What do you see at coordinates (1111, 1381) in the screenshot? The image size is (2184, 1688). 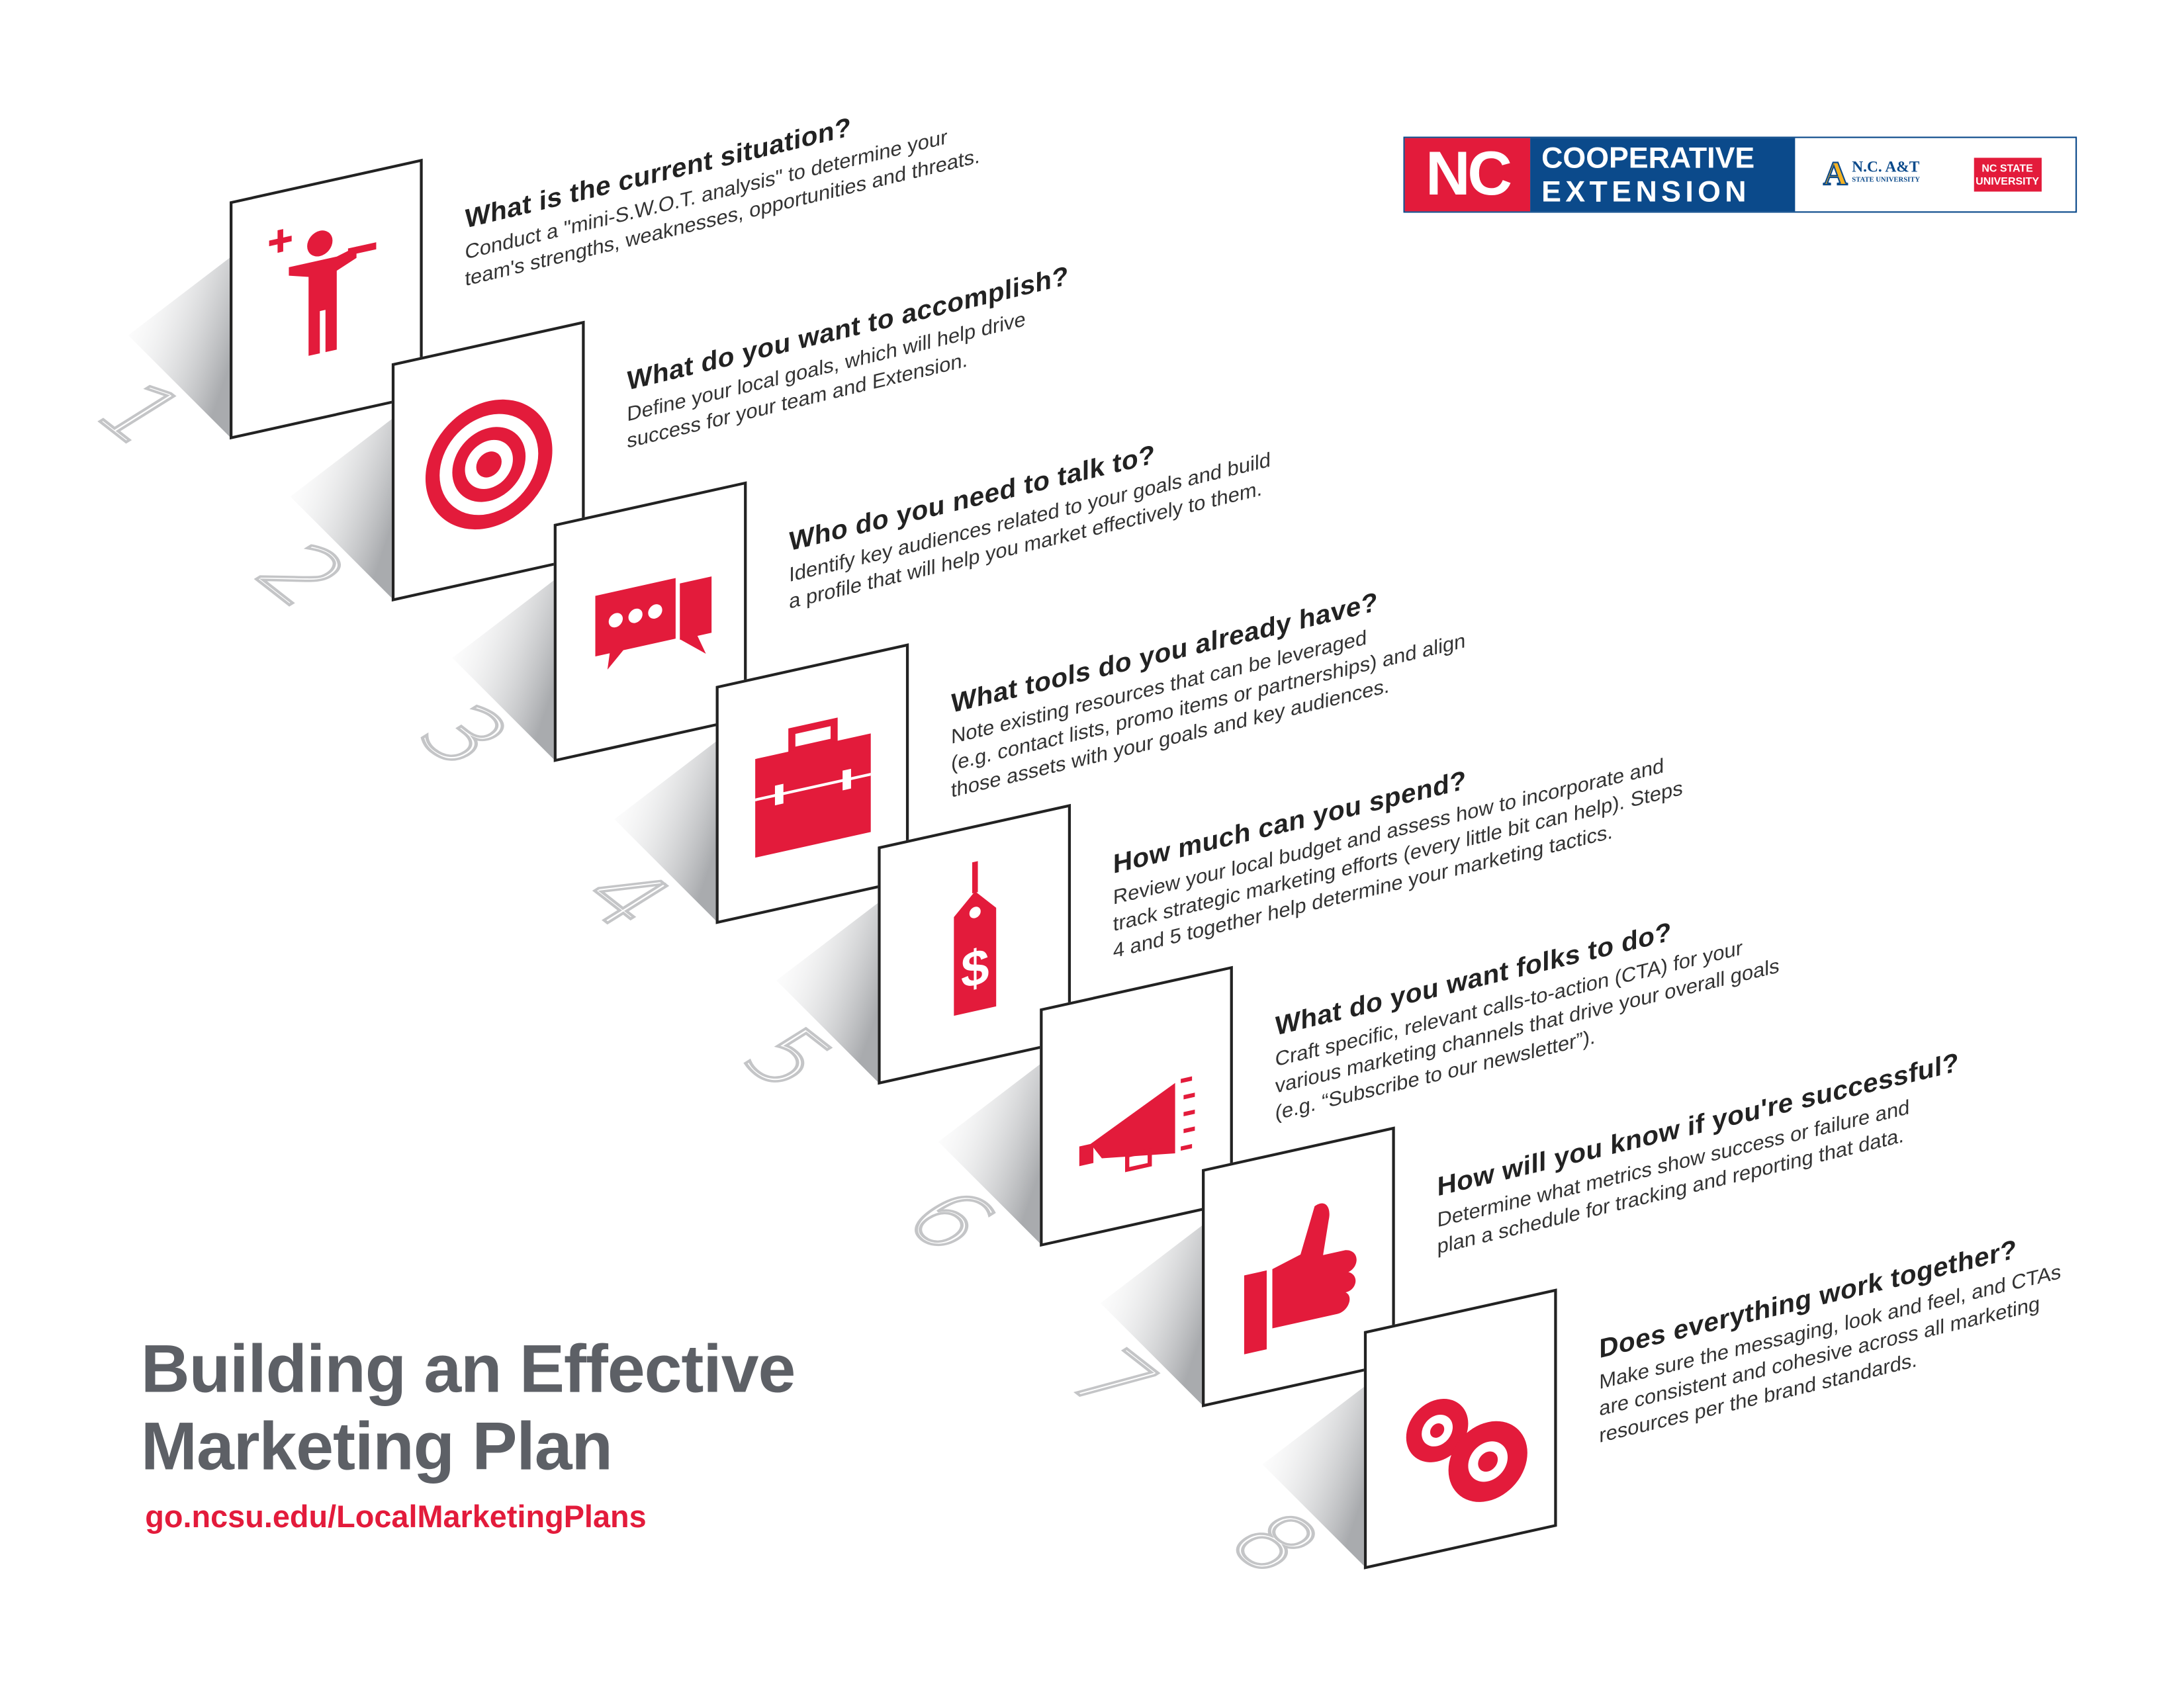 I see `step-number: 7` at bounding box center [1111, 1381].